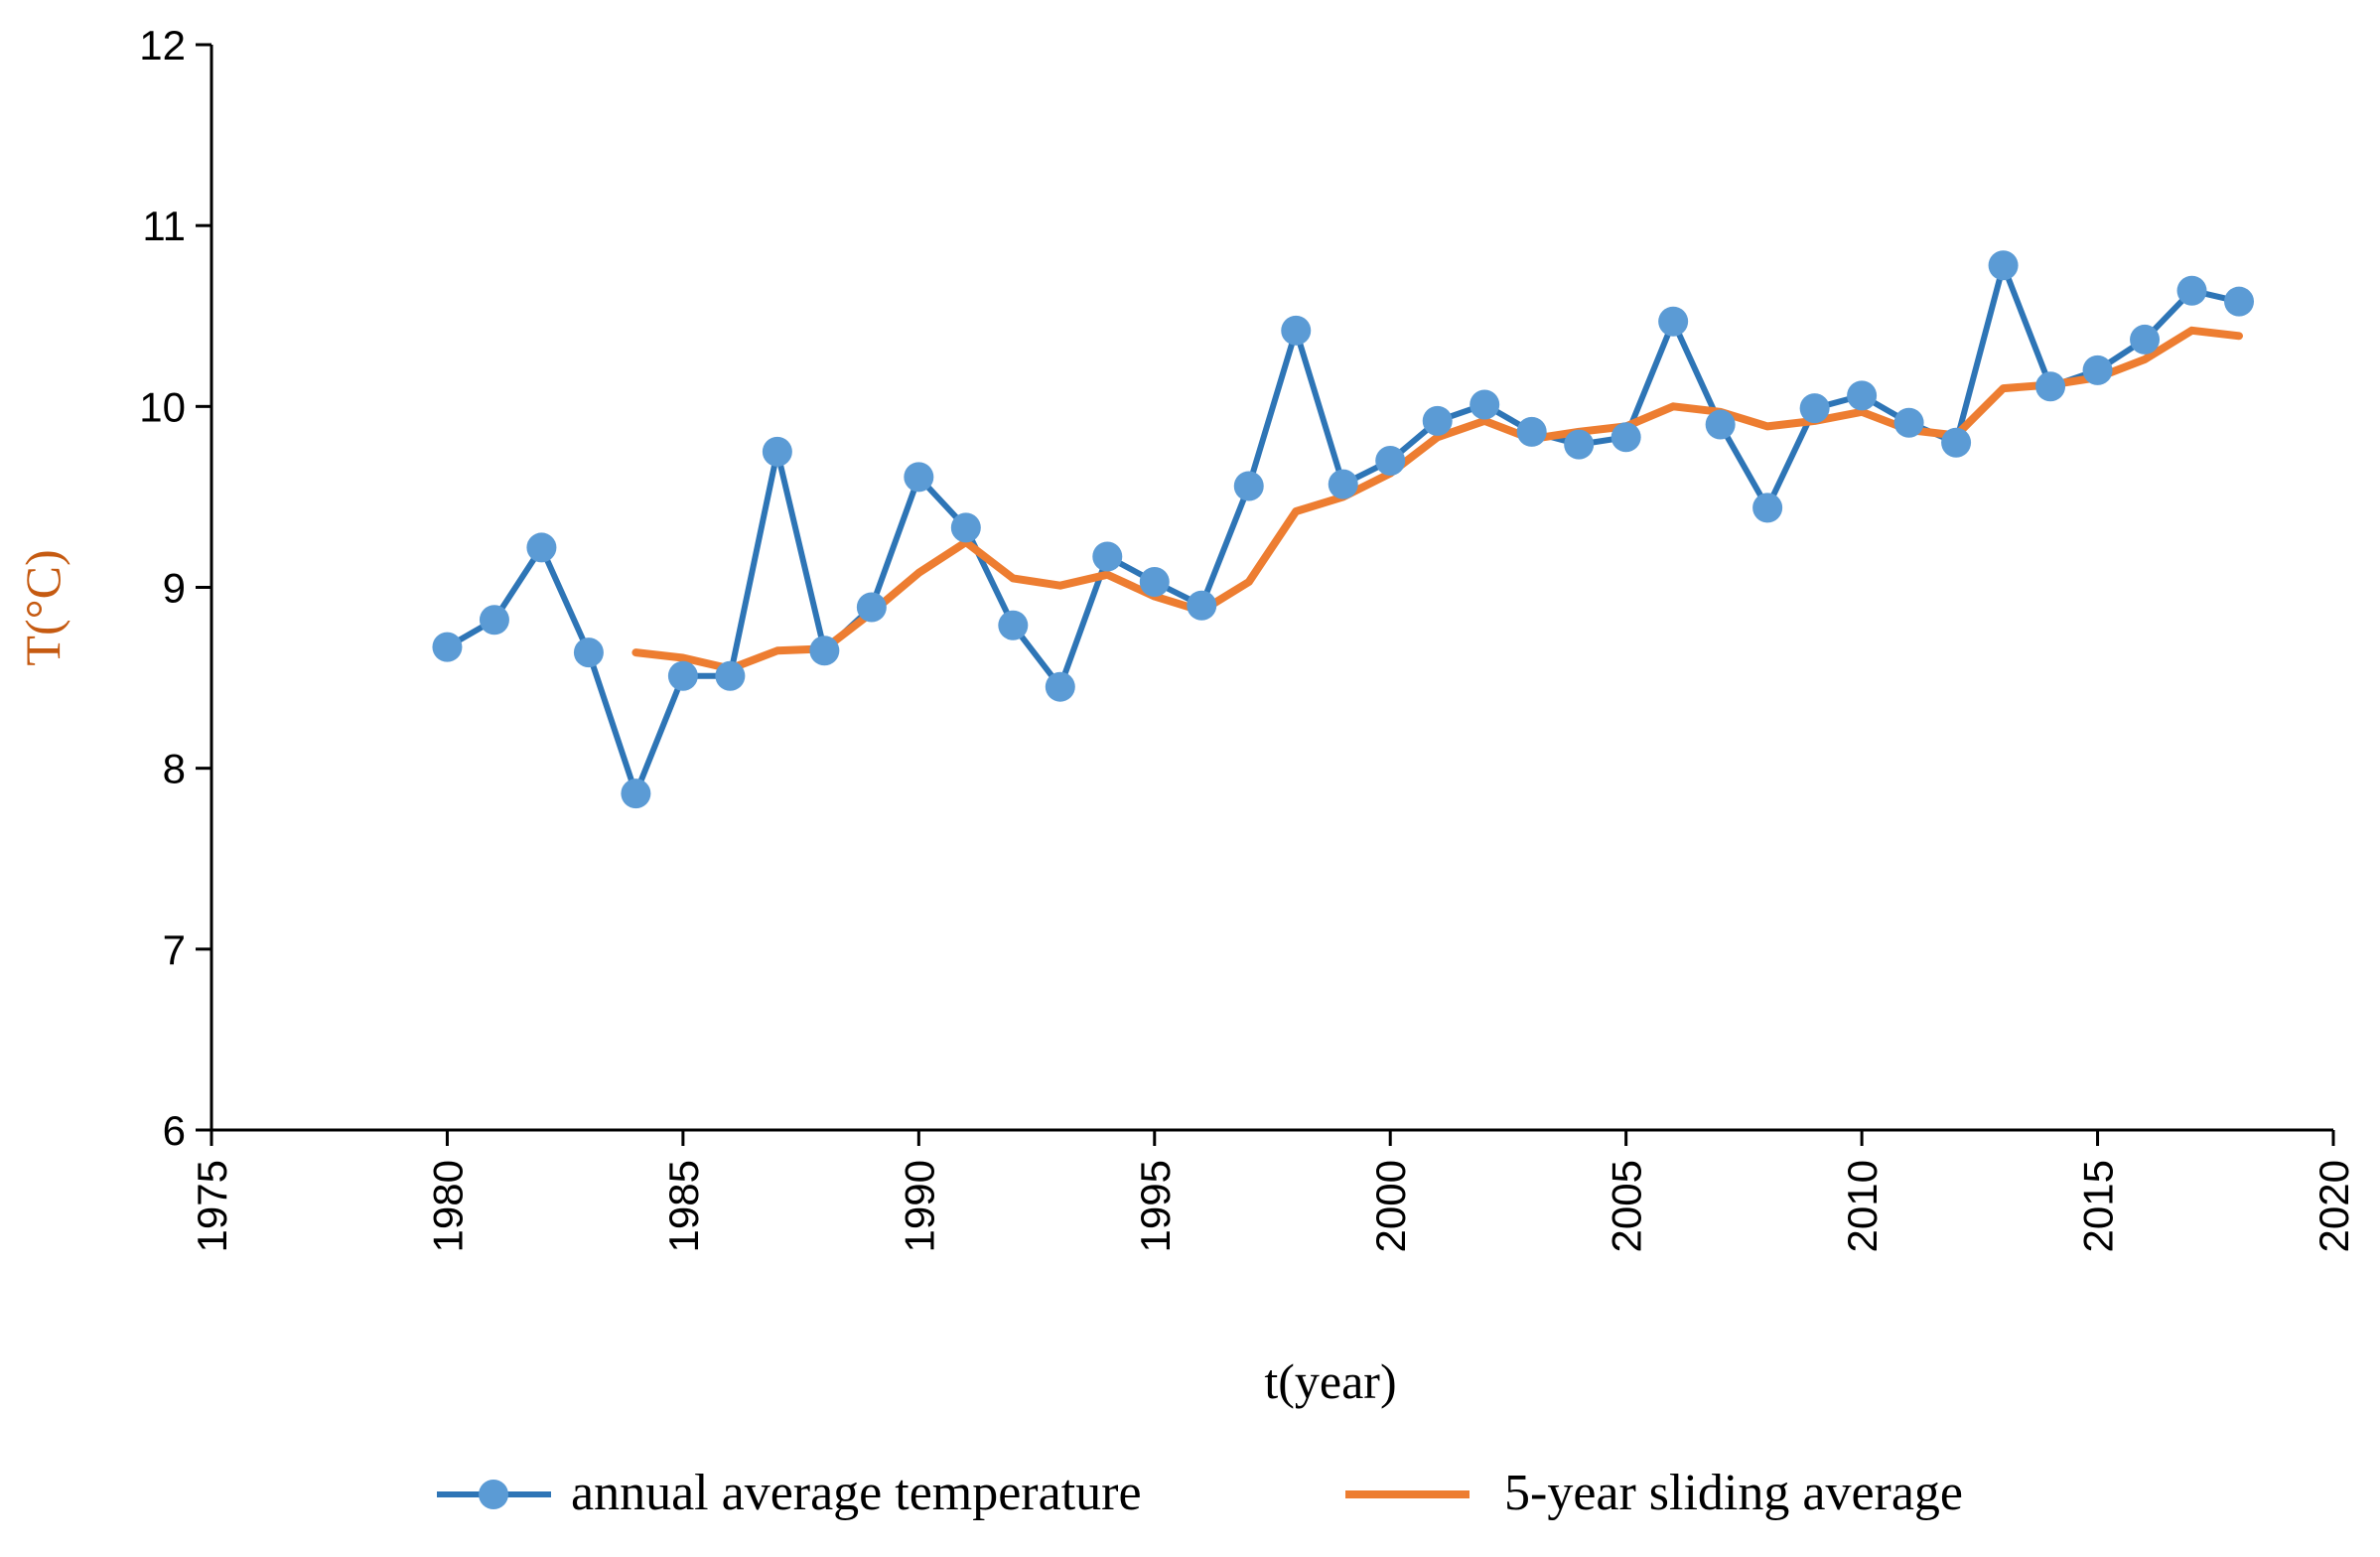  What do you see at coordinates (919, 1206) in the screenshot?
I see `x-tick-label: 1990` at bounding box center [919, 1206].